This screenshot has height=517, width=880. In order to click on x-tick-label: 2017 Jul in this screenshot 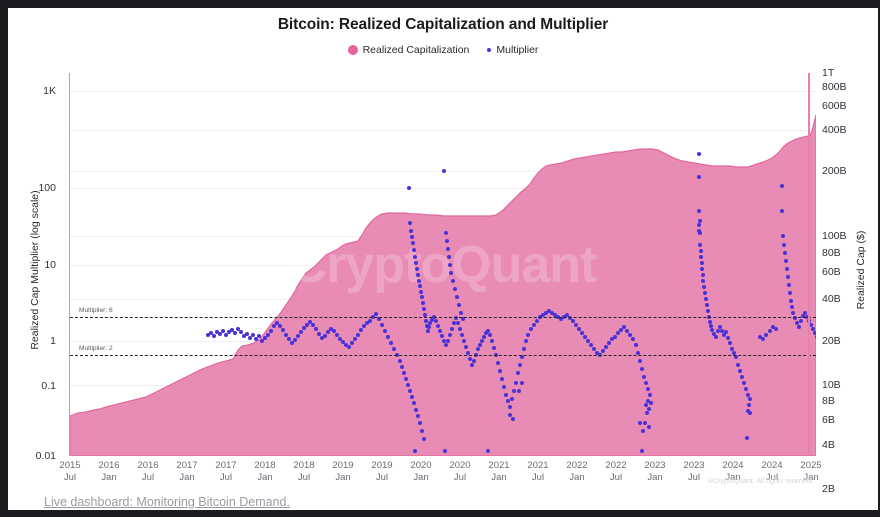, I will do `click(226, 471)`.